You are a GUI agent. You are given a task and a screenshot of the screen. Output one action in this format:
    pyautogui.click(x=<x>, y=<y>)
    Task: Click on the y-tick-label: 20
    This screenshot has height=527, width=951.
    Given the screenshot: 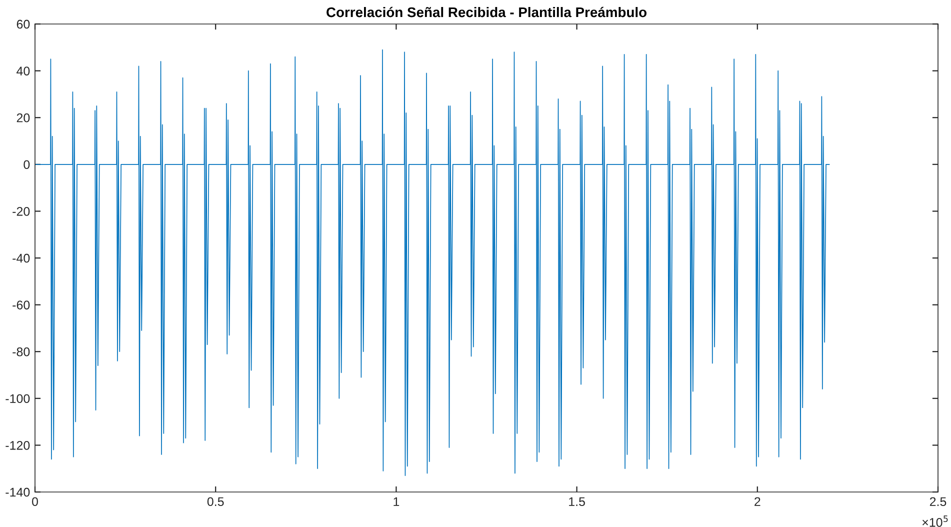 What is the action you would take?
    pyautogui.click(x=23, y=117)
    